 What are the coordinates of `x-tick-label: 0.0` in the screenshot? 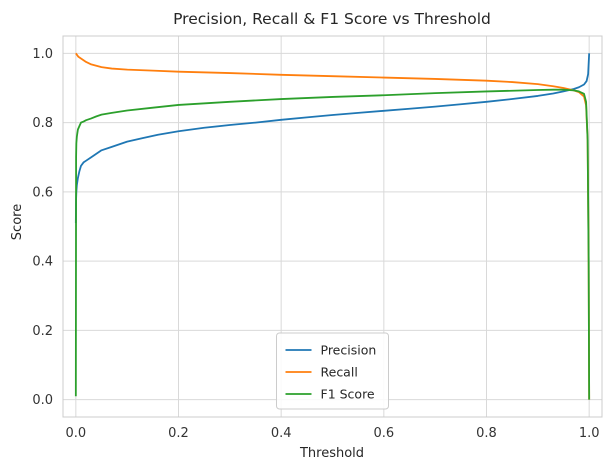 It's located at (75, 433).